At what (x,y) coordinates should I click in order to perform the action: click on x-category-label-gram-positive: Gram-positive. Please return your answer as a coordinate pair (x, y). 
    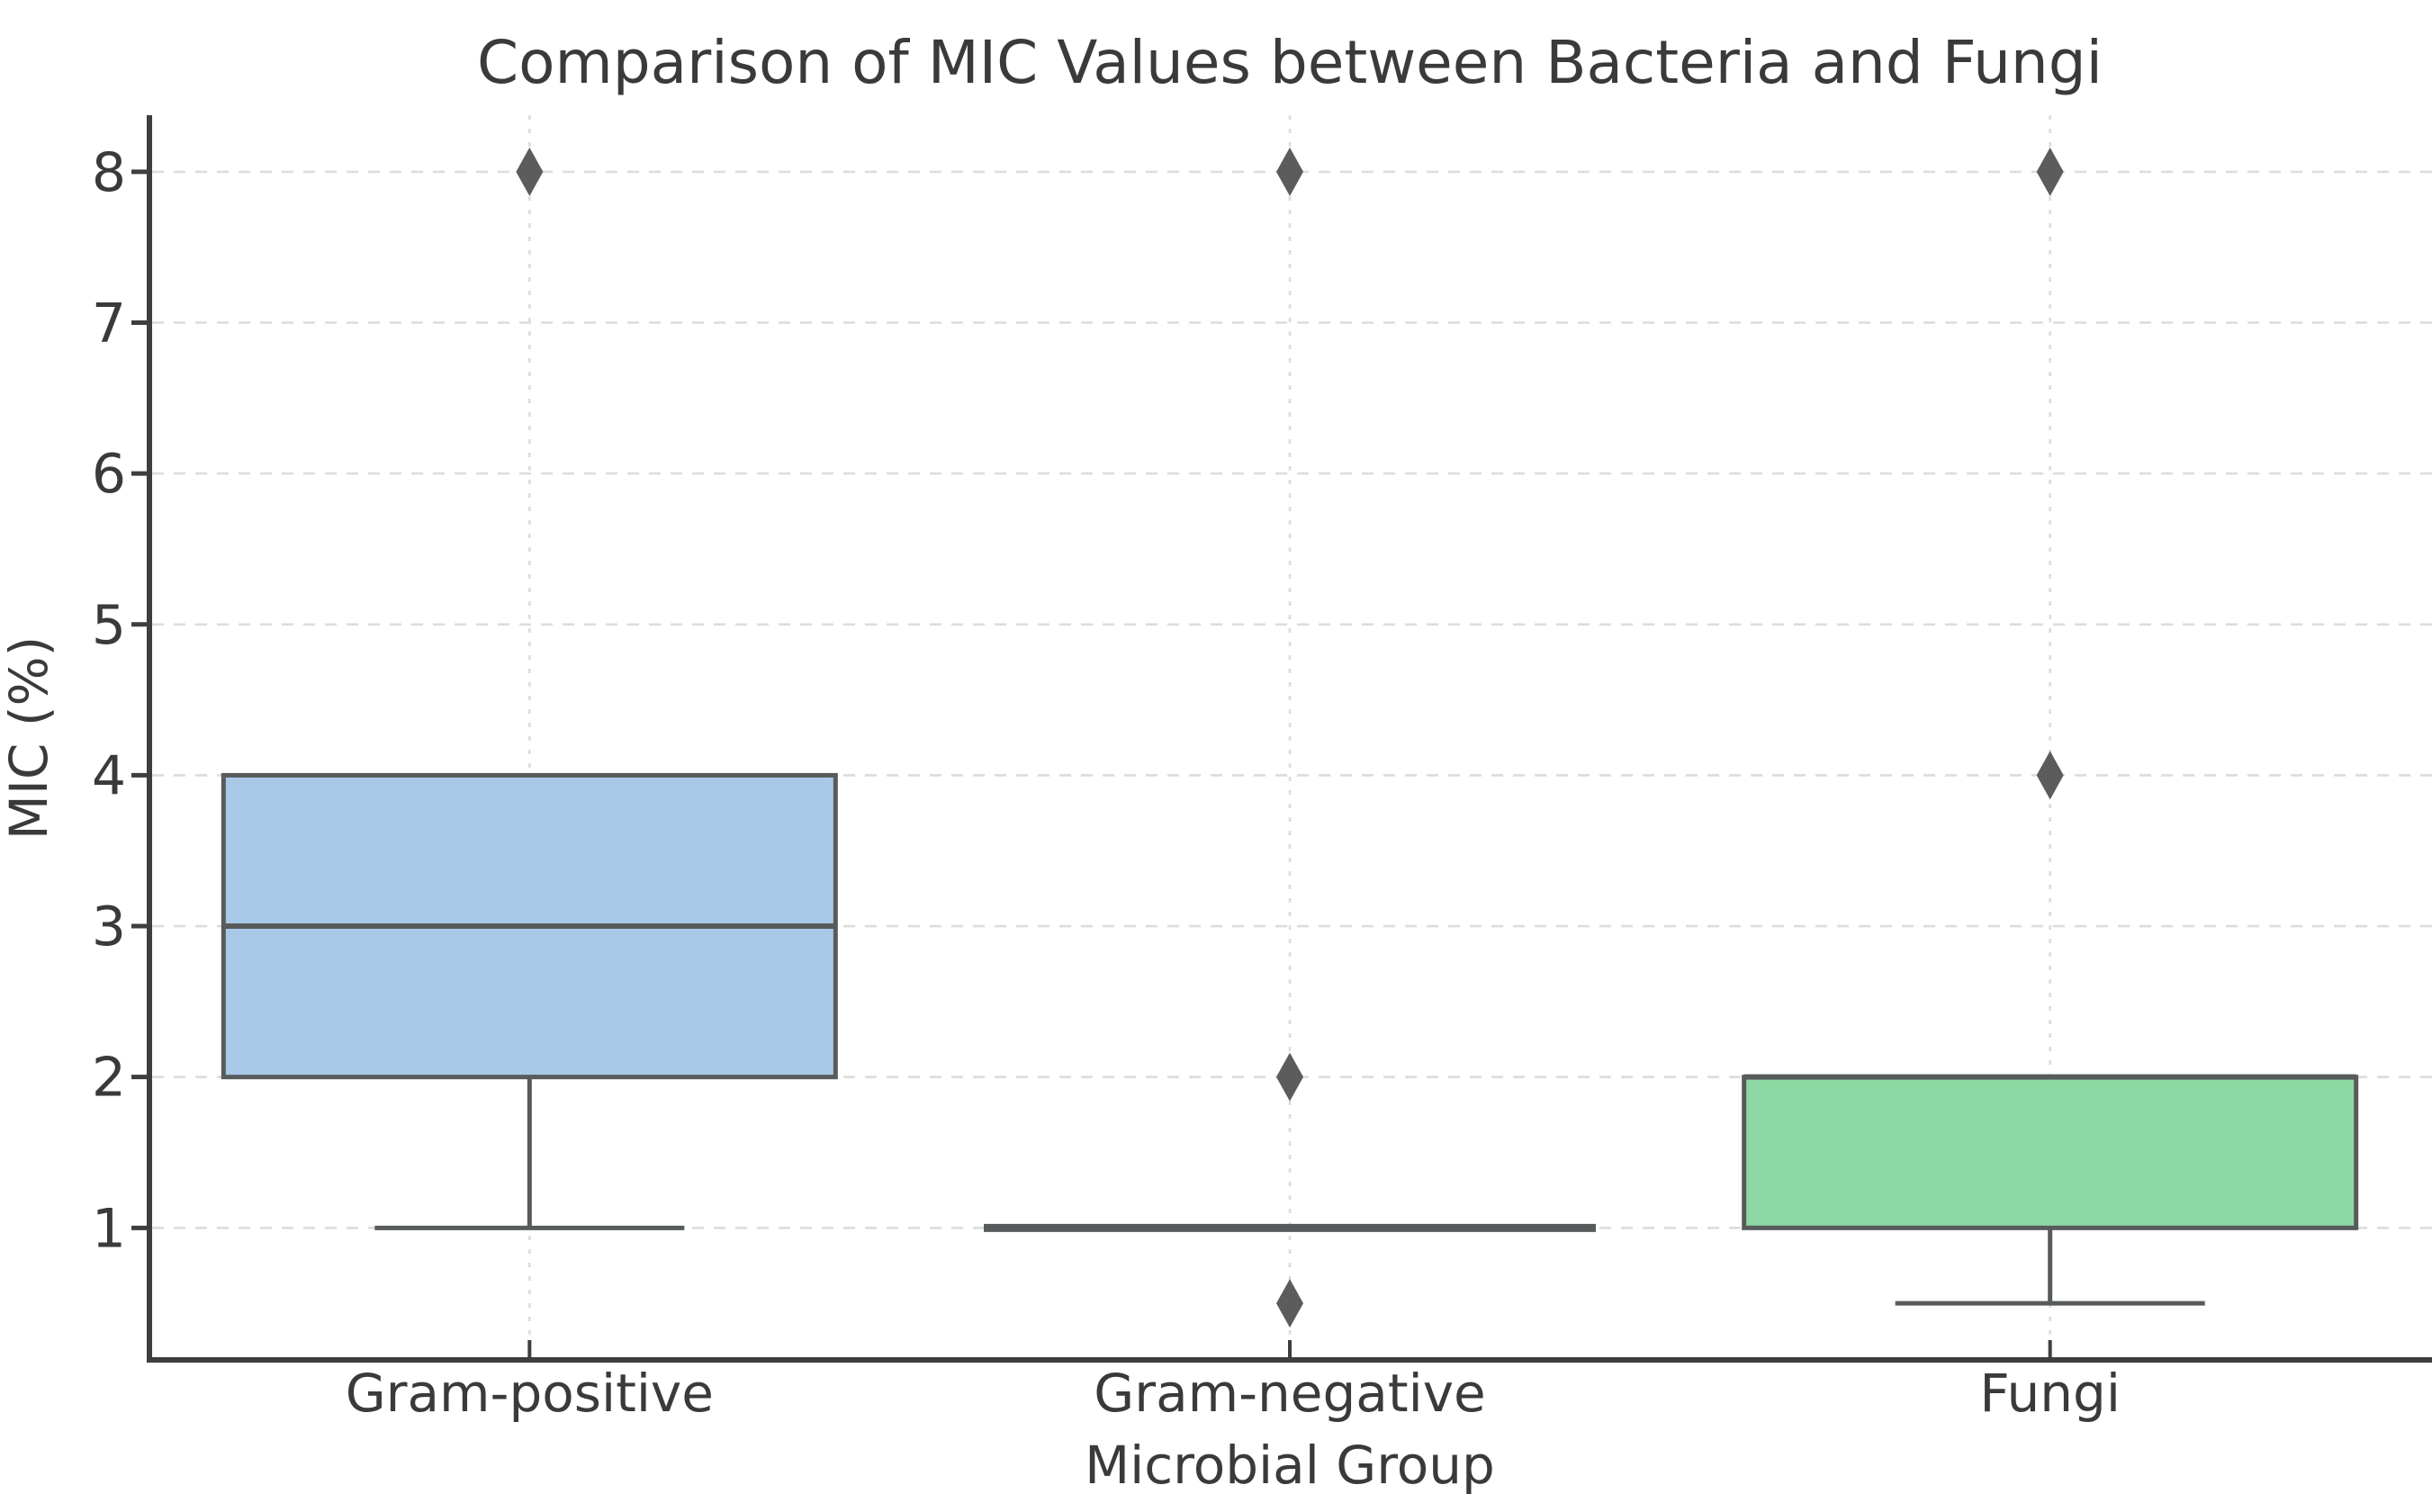
    Looking at the image, I should click on (530, 1394).